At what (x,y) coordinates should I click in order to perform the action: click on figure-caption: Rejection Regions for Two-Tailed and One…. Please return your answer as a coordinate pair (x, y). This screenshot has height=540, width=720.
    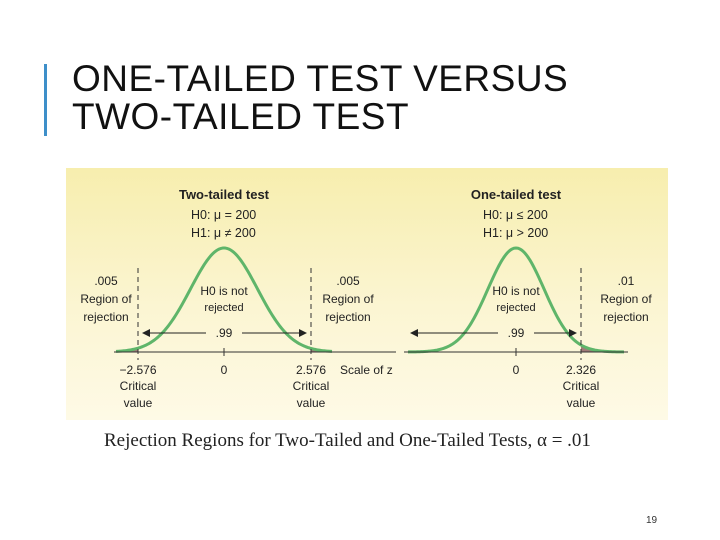
    Looking at the image, I should click on (347, 440).